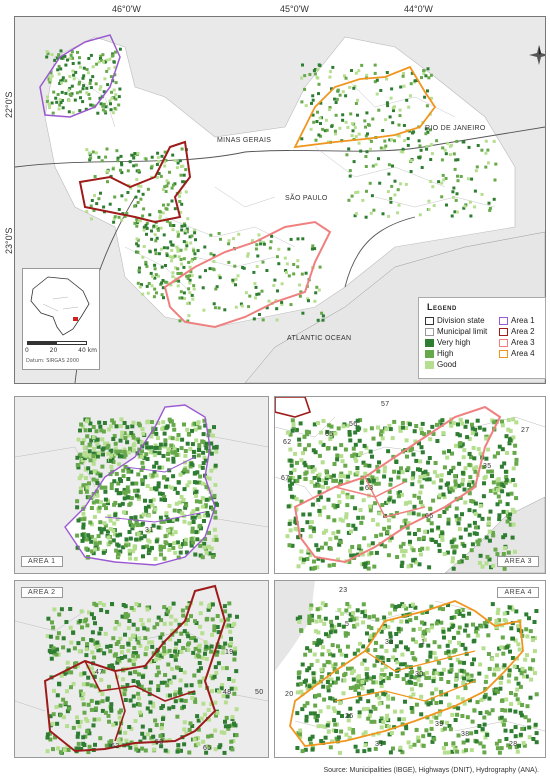 Image resolution: width=550 pixels, height=779 pixels. What do you see at coordinates (115, 746) in the screenshot?
I see `p2-muni-62: 62` at bounding box center [115, 746].